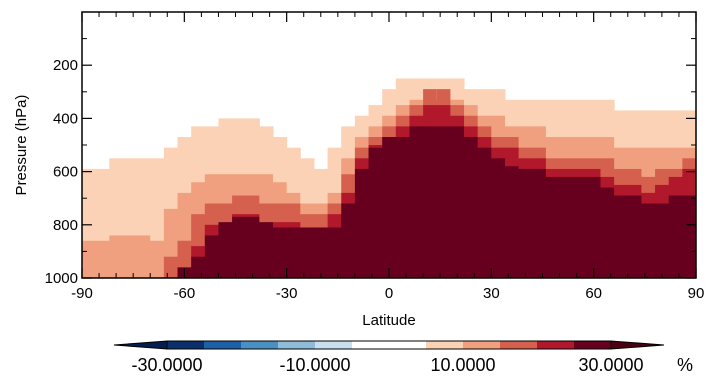  I want to click on y-tick-label: 200, so click(65, 65).